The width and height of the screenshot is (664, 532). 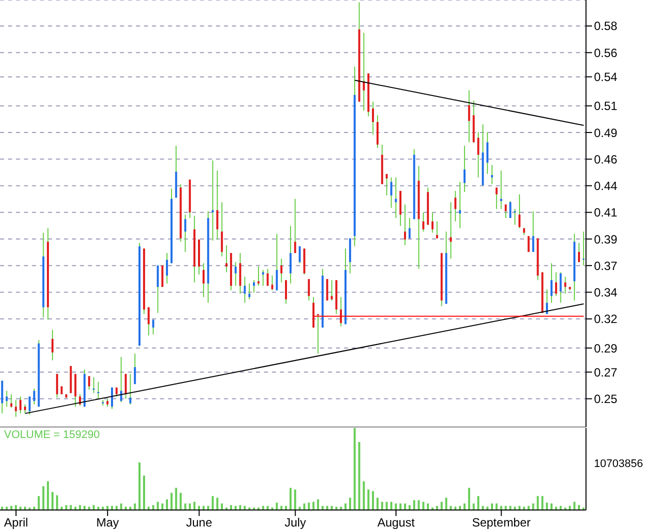 What do you see at coordinates (606, 106) in the screenshot?
I see `y-tick-label: 0.51` at bounding box center [606, 106].